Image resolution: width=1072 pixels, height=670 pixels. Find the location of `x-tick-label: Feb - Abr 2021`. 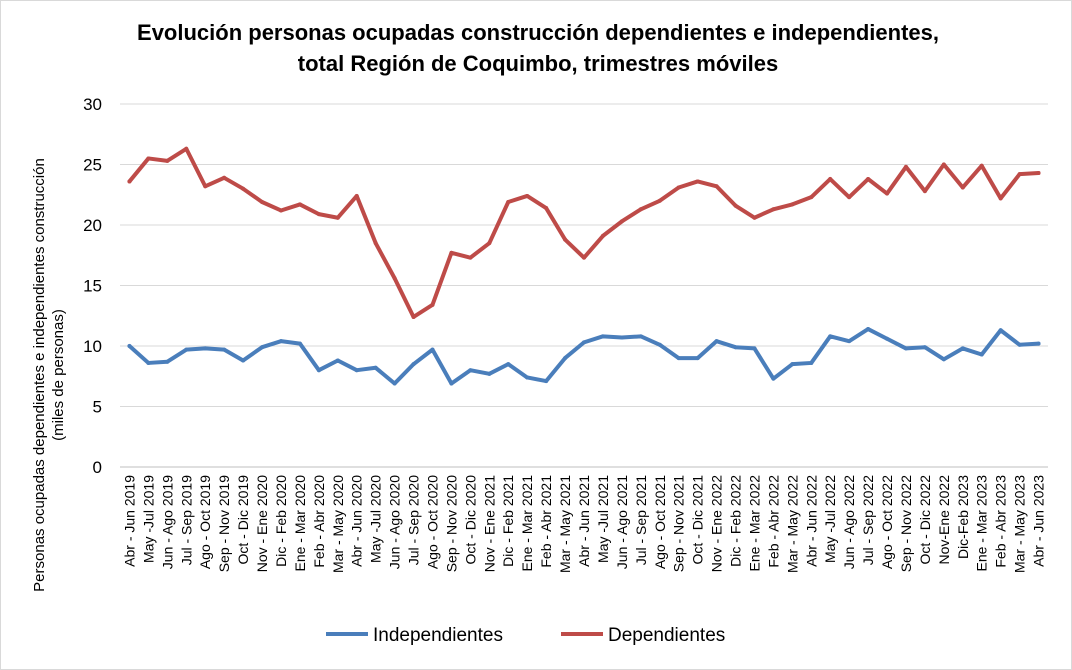

x-tick-label: Feb - Abr 2021 is located at coordinates (546, 521).